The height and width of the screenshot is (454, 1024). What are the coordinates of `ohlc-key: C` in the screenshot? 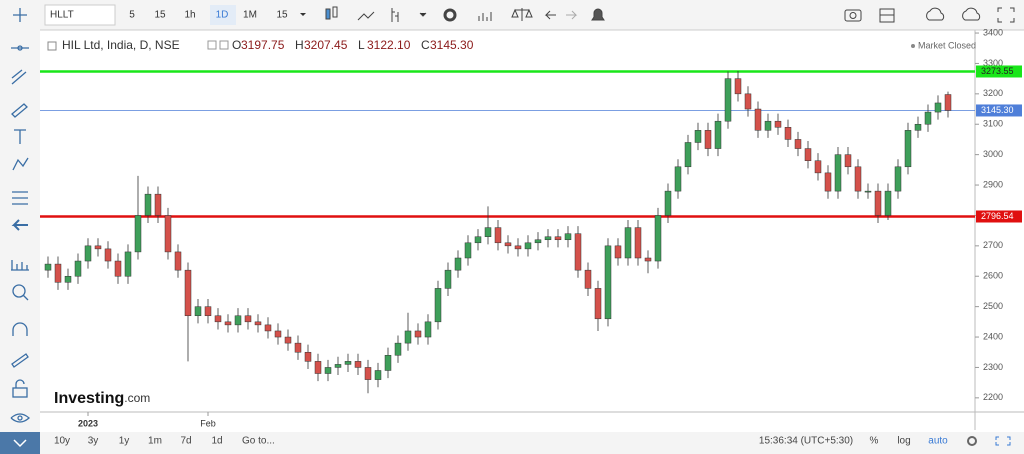 It's located at (425, 45).